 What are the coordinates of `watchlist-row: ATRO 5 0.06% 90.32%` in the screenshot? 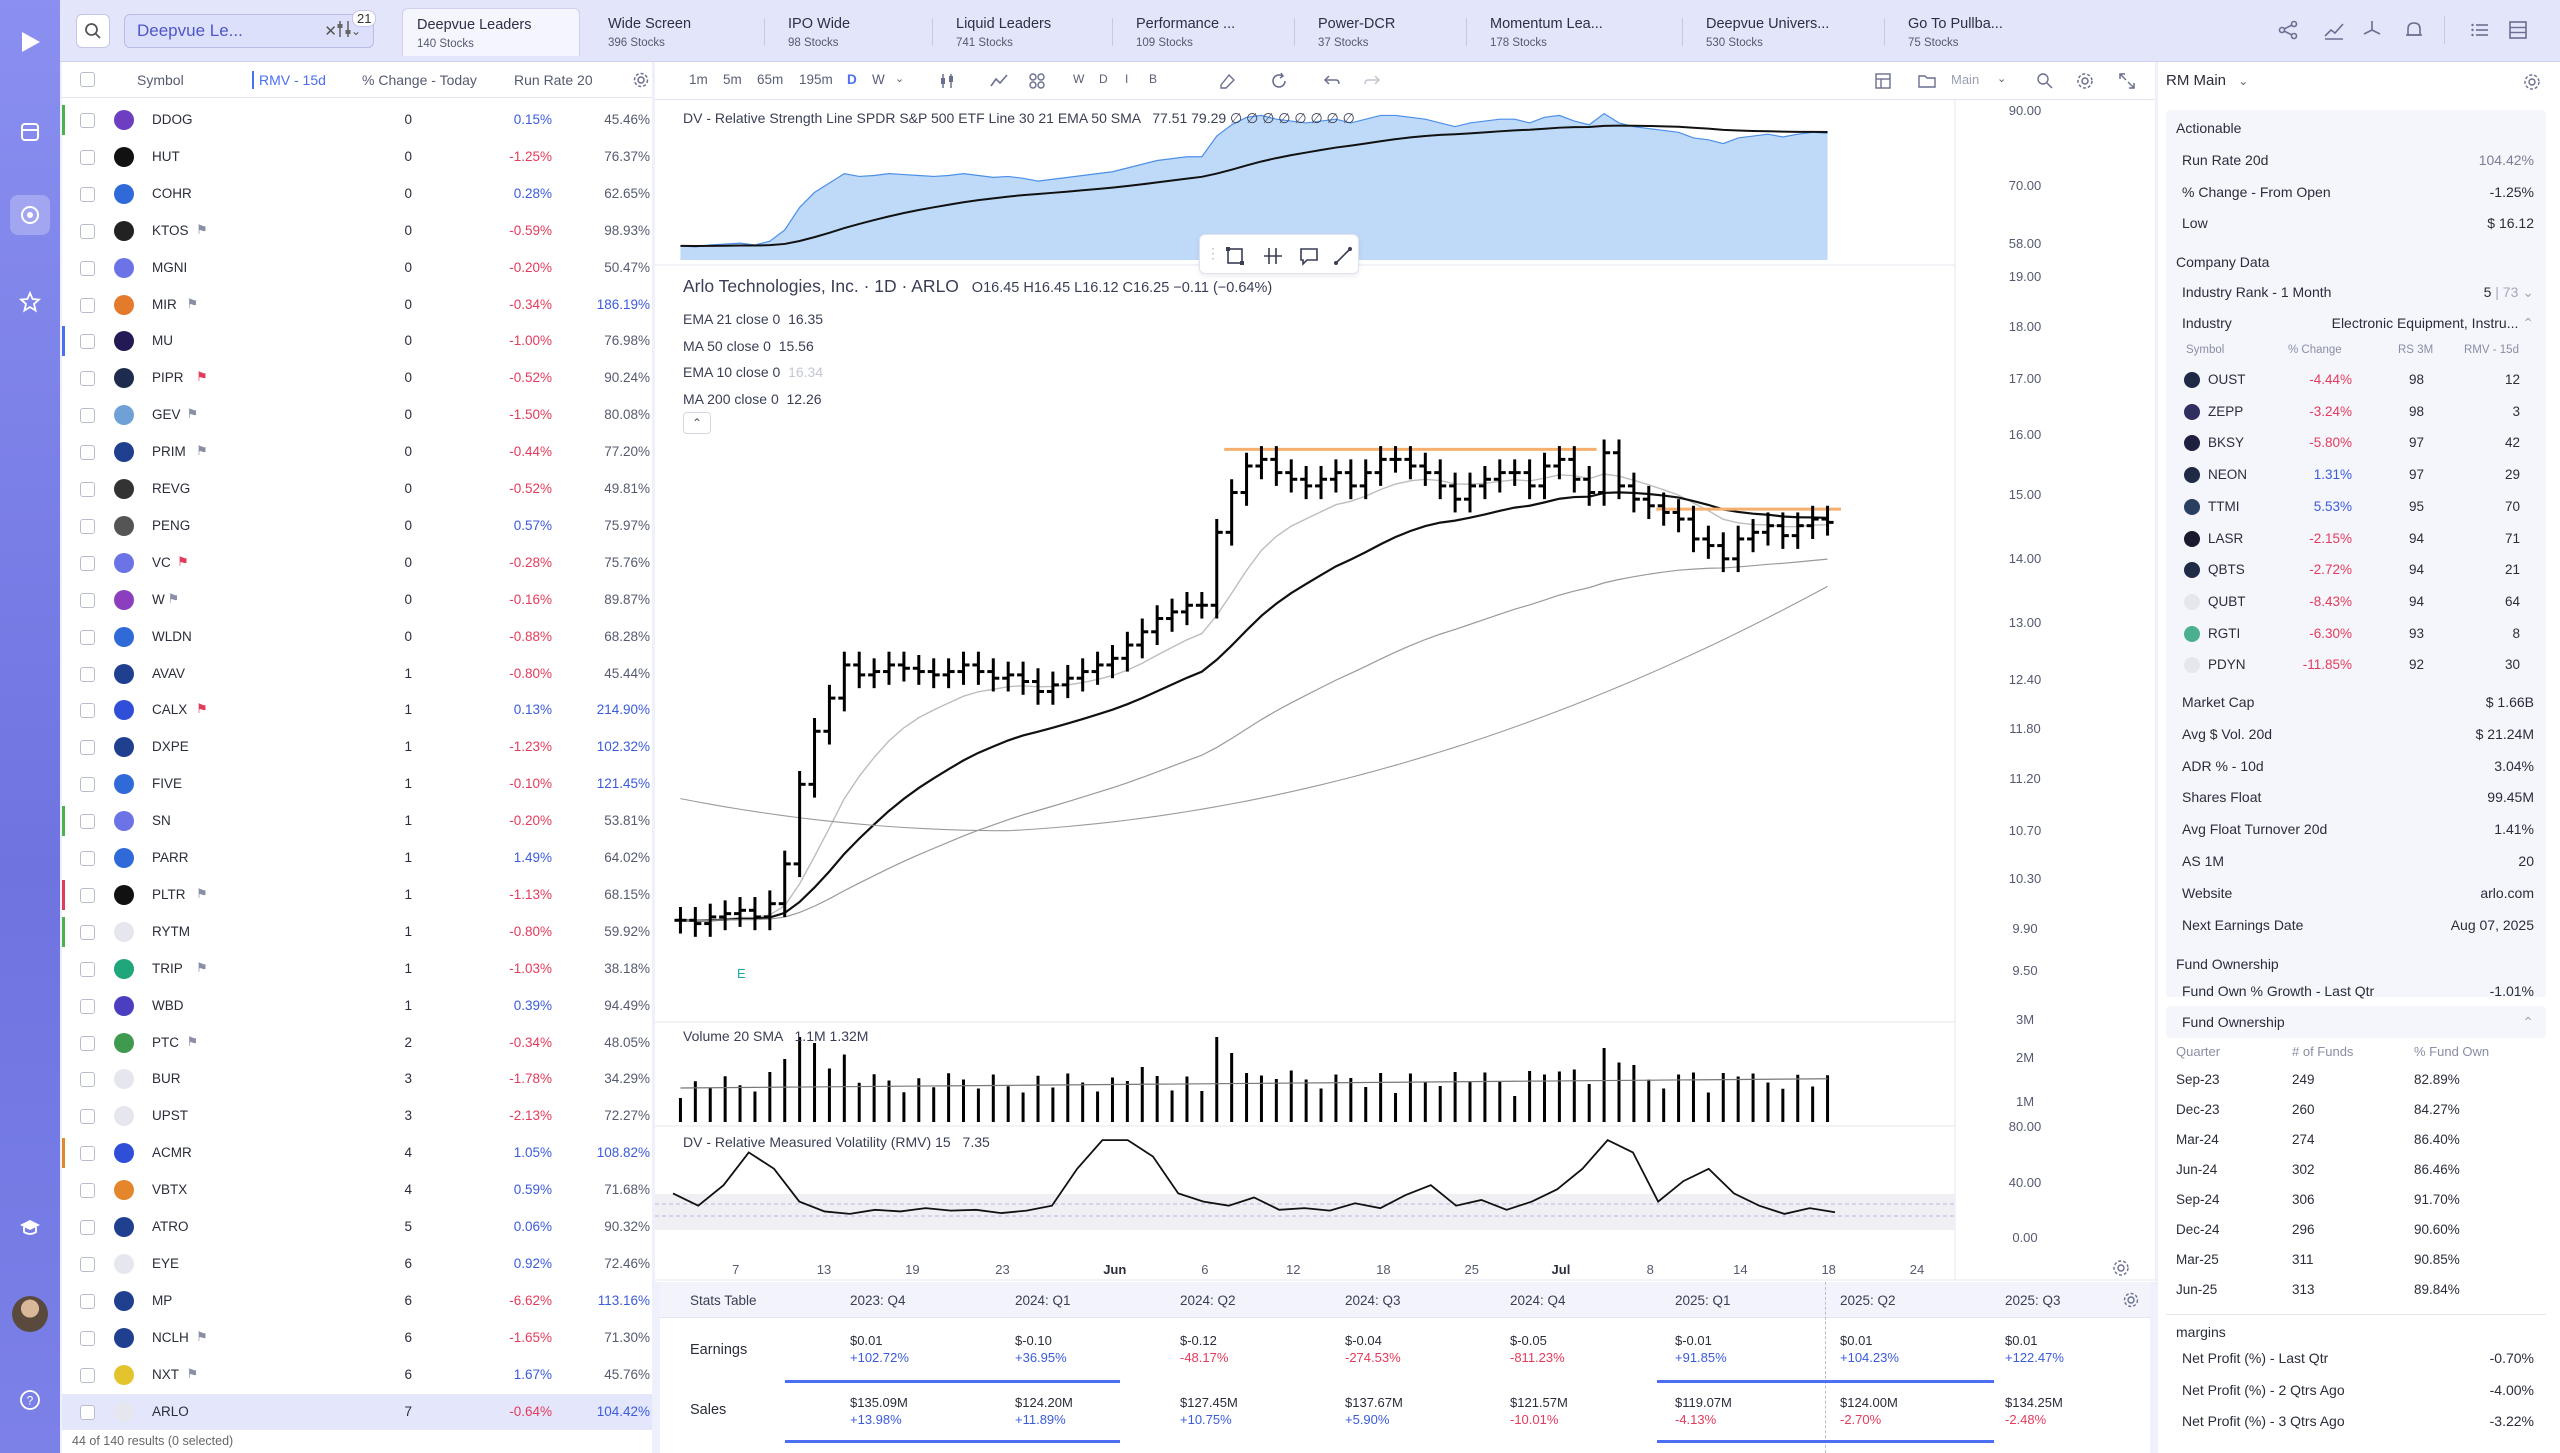 It's located at (357, 1227).